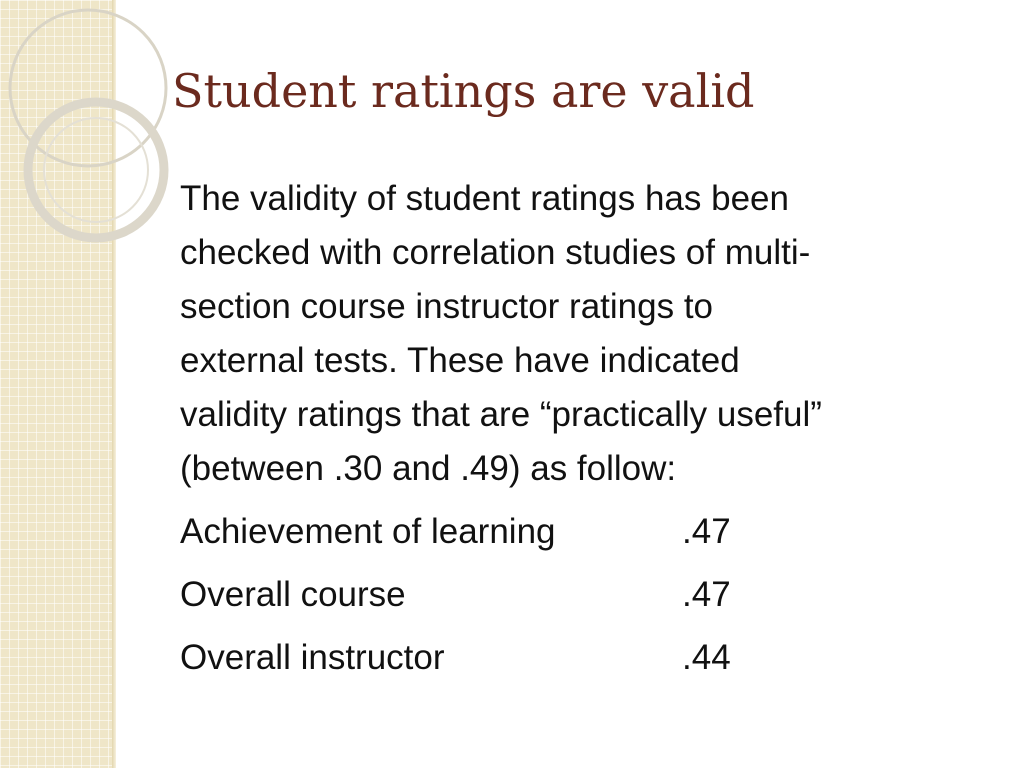 This screenshot has width=1024, height=768. Describe the element at coordinates (88, 88) in the screenshot. I see `ring-outer-top` at that location.